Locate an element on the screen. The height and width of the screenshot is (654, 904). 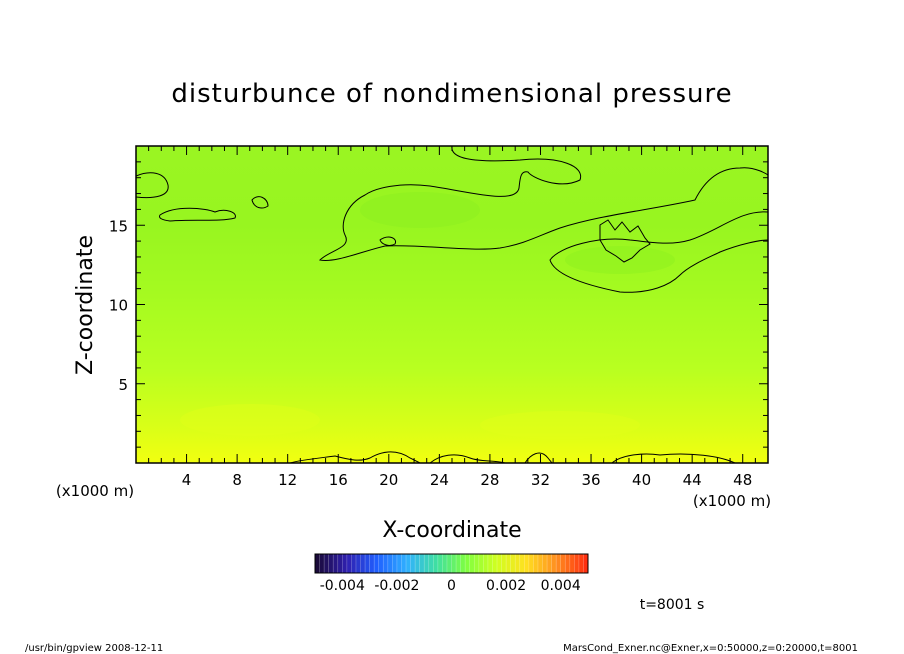
x-tick-label: 24 is located at coordinates (439, 480).